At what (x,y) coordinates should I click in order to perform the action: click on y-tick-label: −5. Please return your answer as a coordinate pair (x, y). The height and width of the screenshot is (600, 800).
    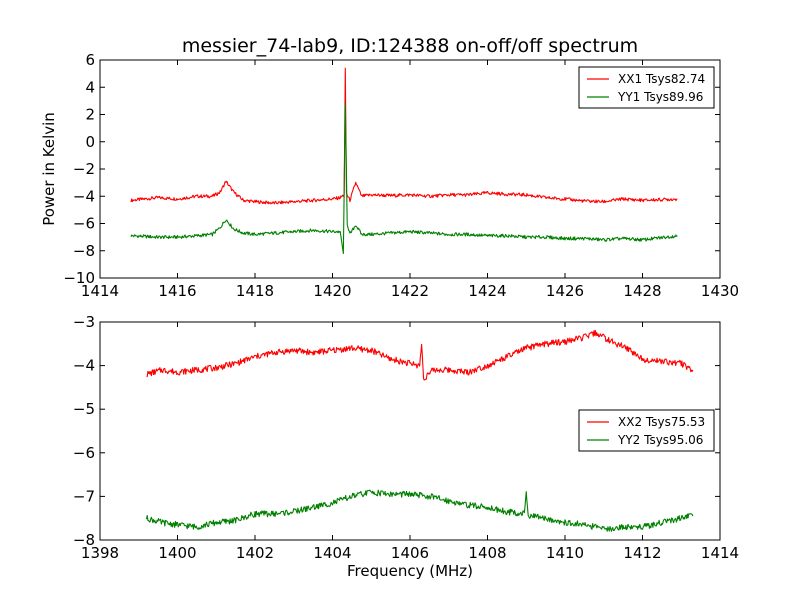
    Looking at the image, I should click on (84, 409).